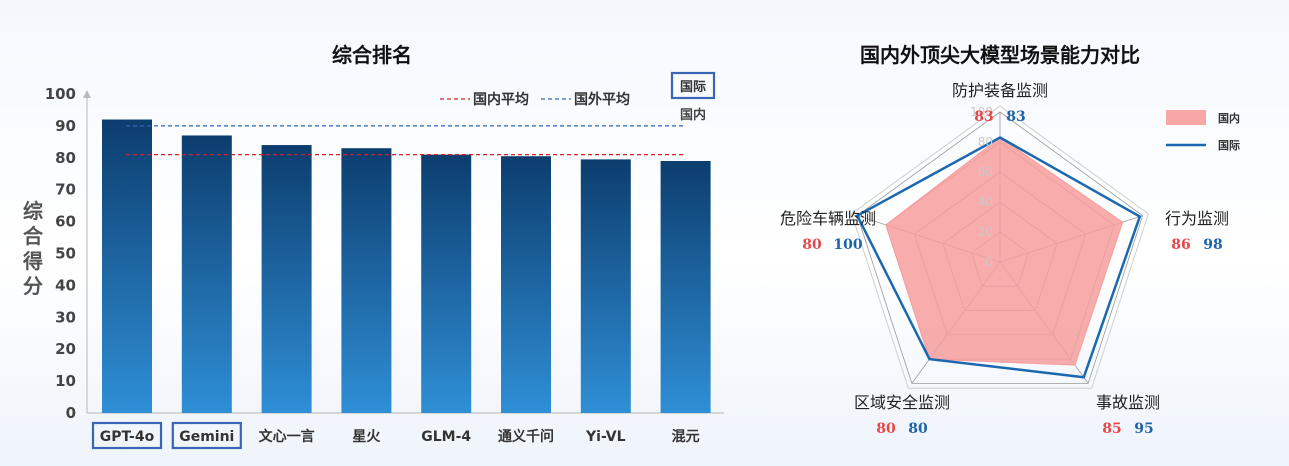 The image size is (1289, 466). What do you see at coordinates (828, 218) in the screenshot?
I see `radar-axis-label: 危险车辆监测` at bounding box center [828, 218].